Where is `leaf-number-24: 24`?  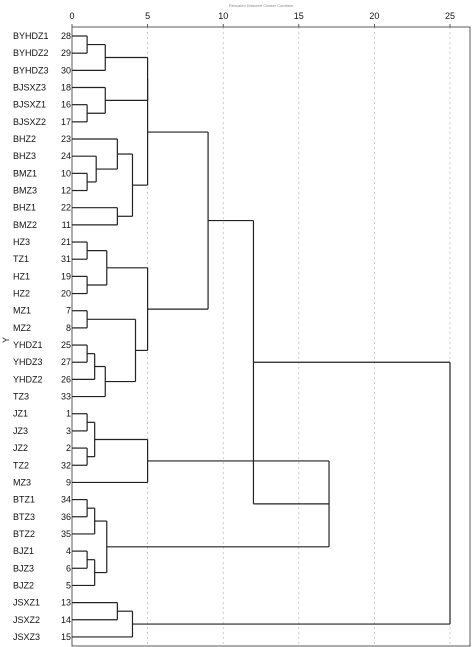
leaf-number-24: 24 is located at coordinates (66, 156).